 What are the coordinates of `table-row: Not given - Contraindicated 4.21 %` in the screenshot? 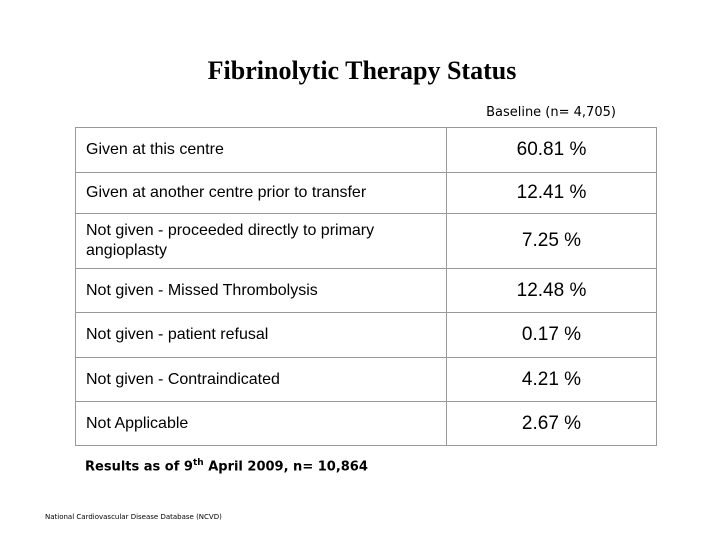 It's located at (366, 379).